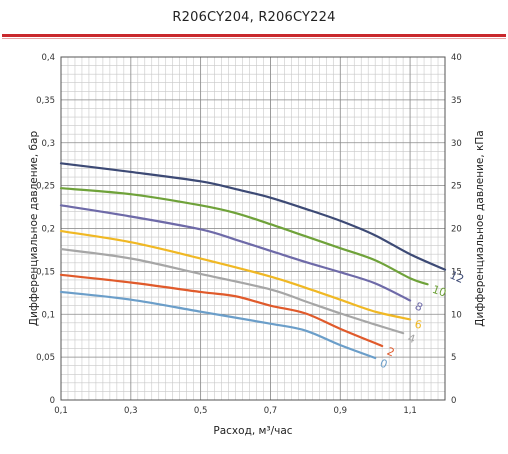 The image size is (508, 454). Describe the element at coordinates (456, 187) in the screenshot. I see `right-y-tick-label: 25` at that location.